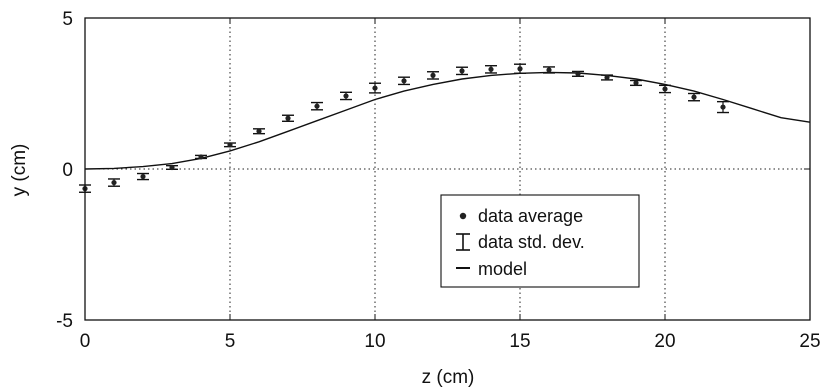  I want to click on x-axis-label: z (cm), so click(448, 377).